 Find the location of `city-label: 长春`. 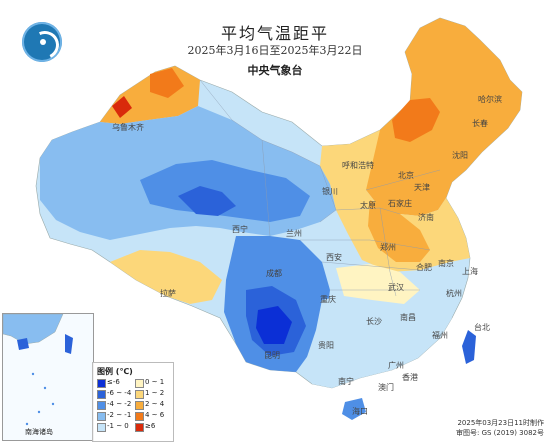

city-label: 长春 is located at coordinates (480, 123).